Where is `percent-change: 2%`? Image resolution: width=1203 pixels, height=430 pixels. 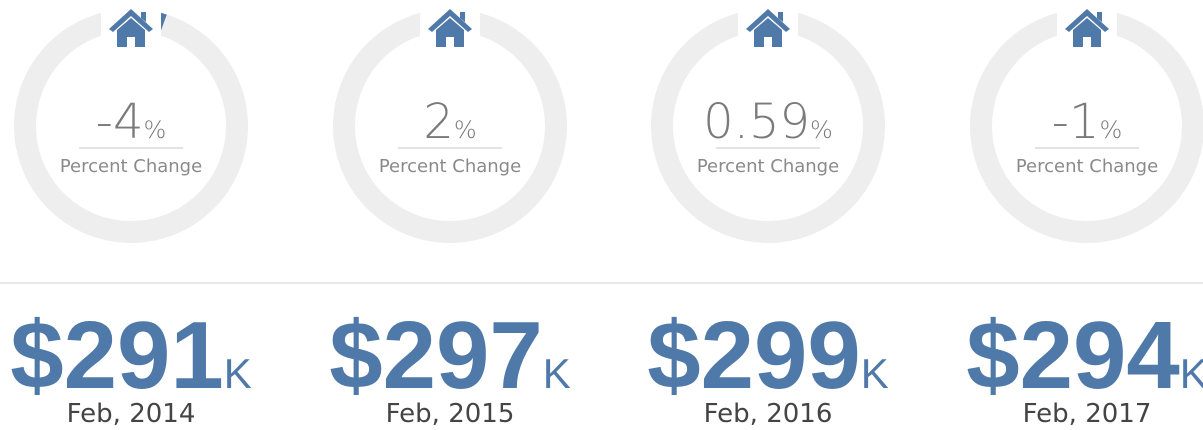 percent-change: 2% is located at coordinates (449, 122).